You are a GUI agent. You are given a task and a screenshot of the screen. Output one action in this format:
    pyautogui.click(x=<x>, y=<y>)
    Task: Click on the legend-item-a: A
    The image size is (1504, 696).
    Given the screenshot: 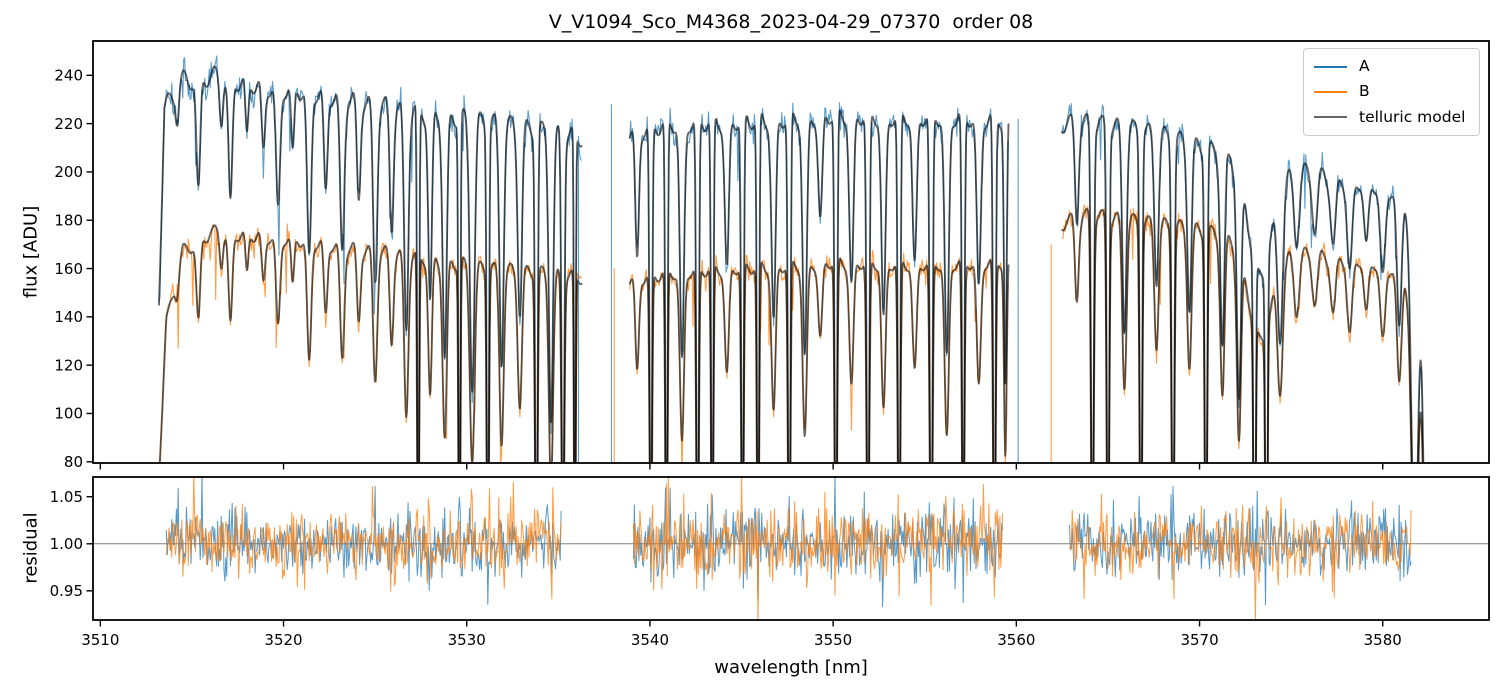 What is the action you would take?
    pyautogui.click(x=1391, y=66)
    